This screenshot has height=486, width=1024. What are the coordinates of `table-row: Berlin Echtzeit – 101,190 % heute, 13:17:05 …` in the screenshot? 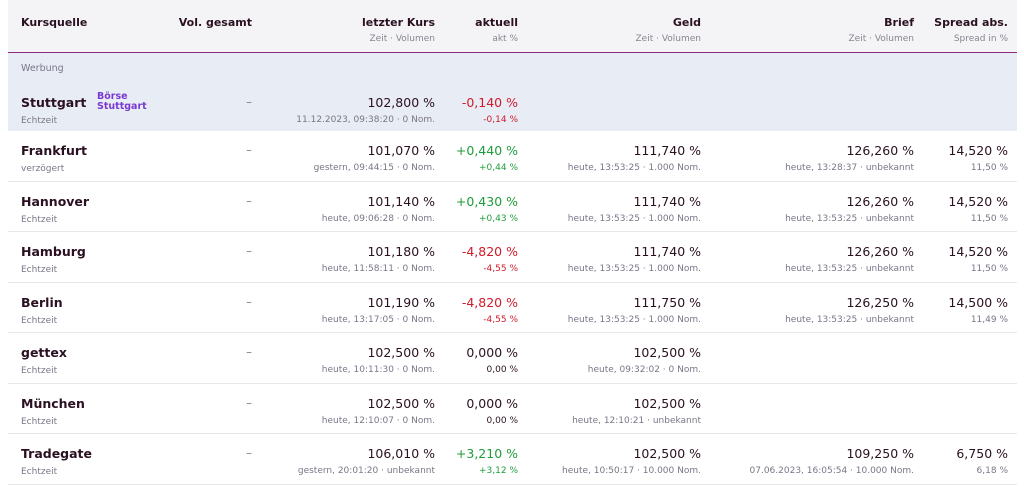 It's located at (512, 308).